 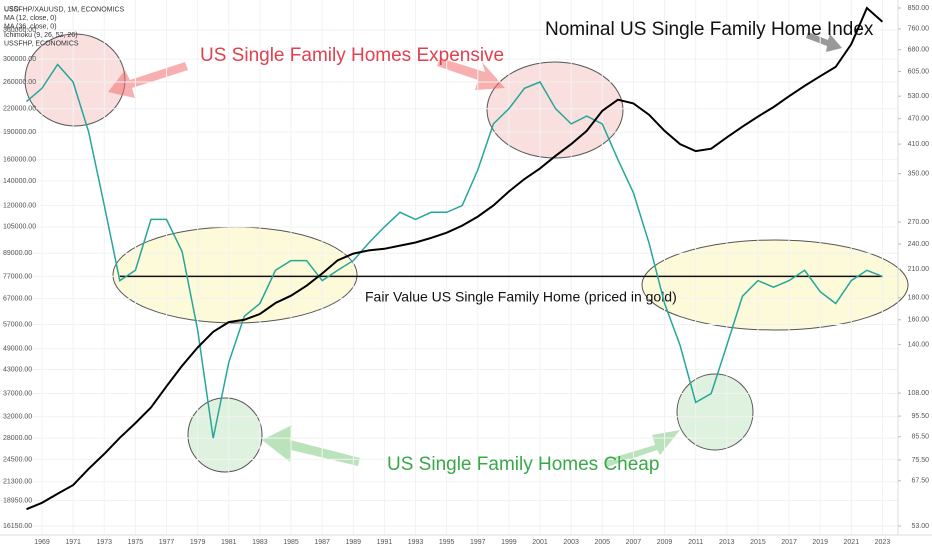 I want to click on x-tick-label: 1985, so click(x=291, y=542).